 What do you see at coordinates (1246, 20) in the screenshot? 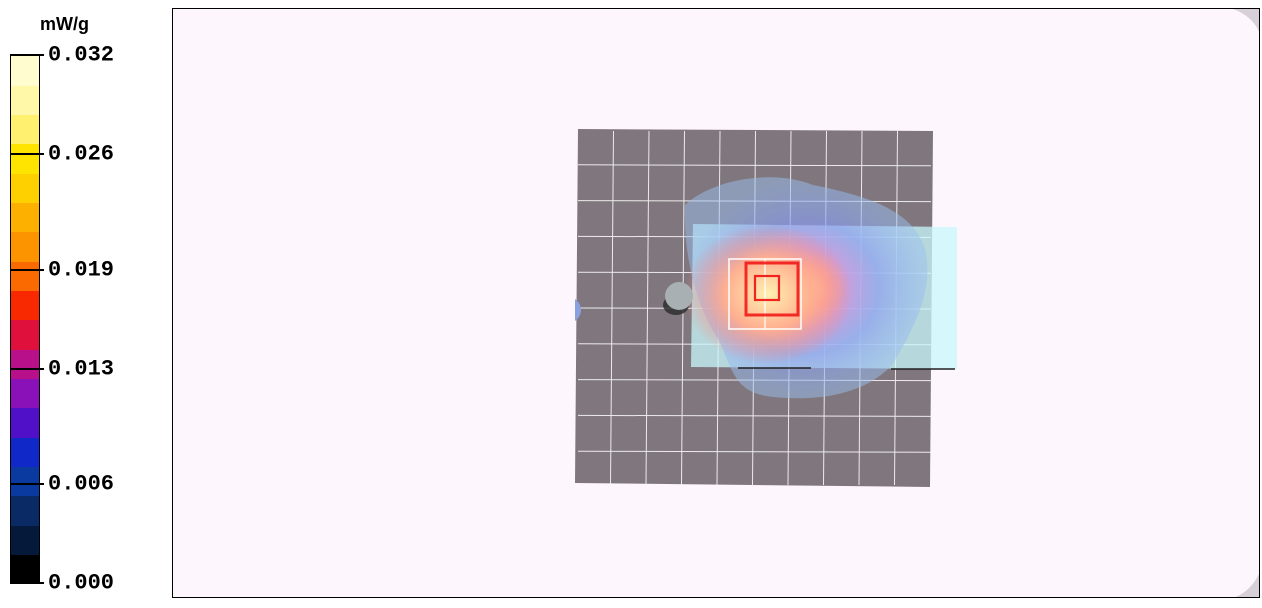
I see `frame-corner-shade-top` at bounding box center [1246, 20].